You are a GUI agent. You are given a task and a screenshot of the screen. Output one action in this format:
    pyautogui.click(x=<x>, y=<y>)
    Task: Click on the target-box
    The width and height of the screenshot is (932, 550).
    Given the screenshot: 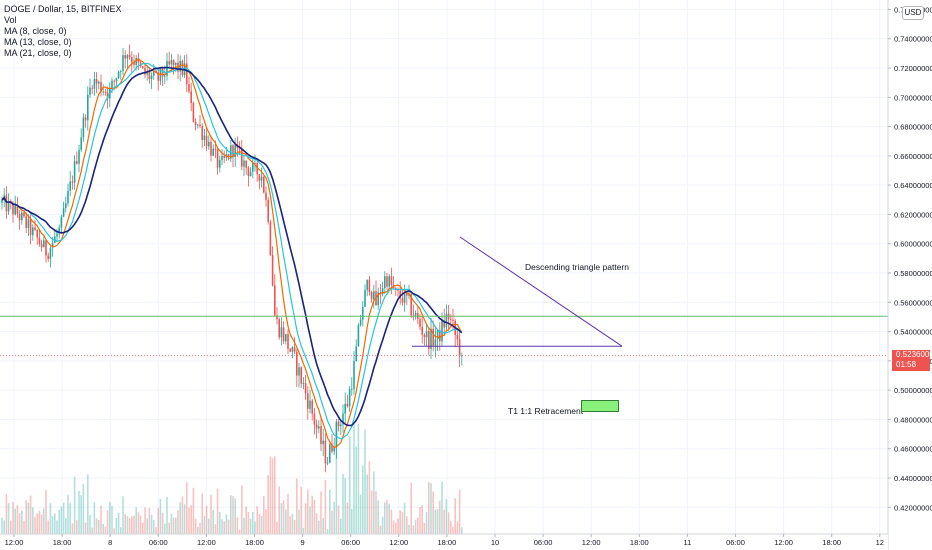 What is the action you would take?
    pyautogui.click(x=600, y=405)
    